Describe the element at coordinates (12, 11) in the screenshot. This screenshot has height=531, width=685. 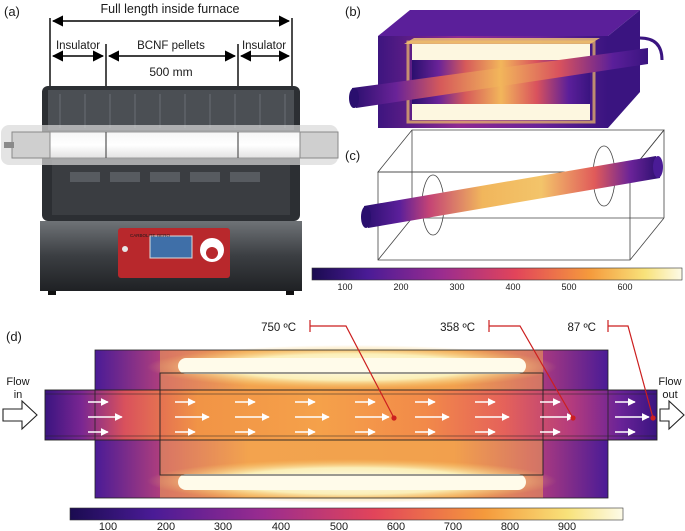
I see `panel-a-label: (a)` at that location.